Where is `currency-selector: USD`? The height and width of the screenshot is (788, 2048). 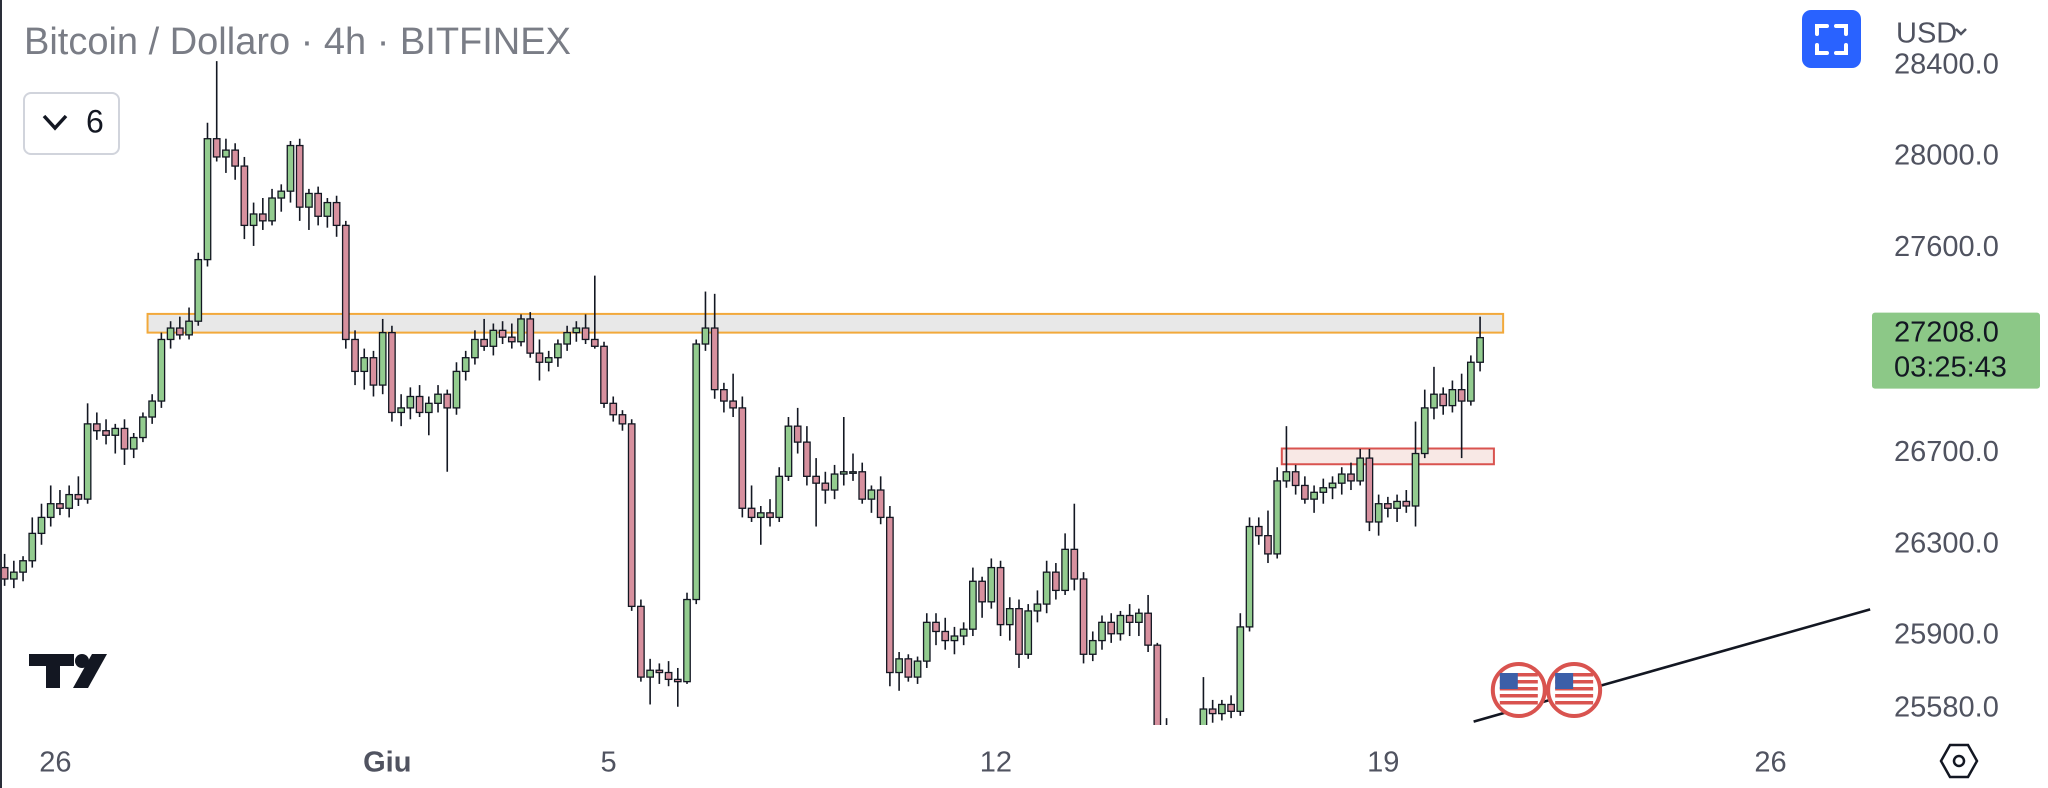
currency-selector: USD is located at coordinates (1931, 34).